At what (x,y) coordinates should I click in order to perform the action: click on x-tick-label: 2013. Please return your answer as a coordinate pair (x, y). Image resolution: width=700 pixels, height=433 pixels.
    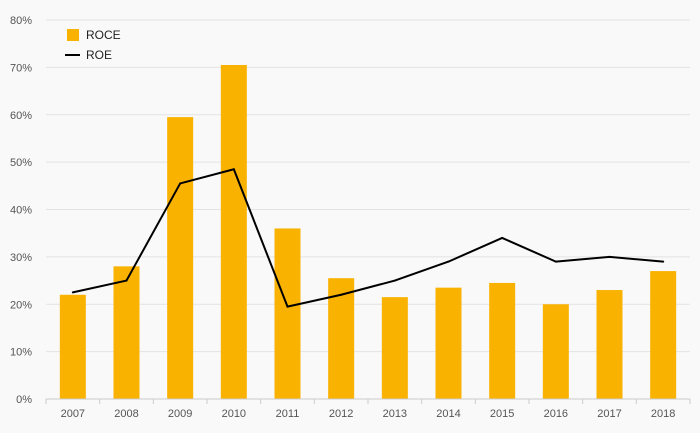
    Looking at the image, I should click on (395, 414).